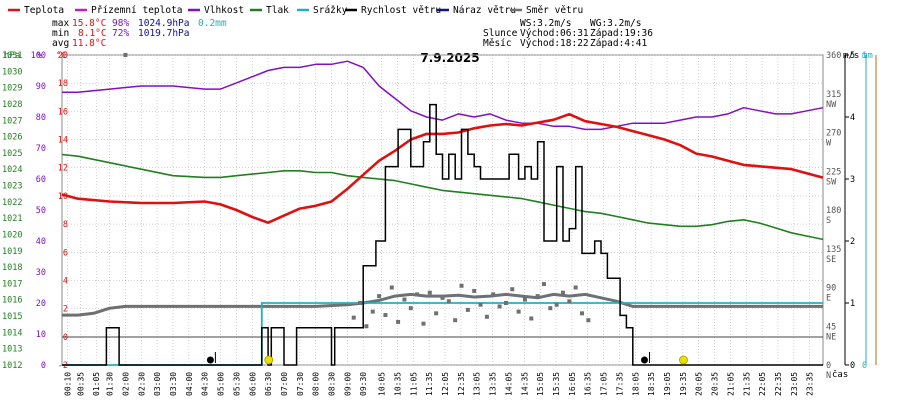 The height and width of the screenshot is (400, 900). I want to click on pct-tick-label: 80, so click(41, 118).